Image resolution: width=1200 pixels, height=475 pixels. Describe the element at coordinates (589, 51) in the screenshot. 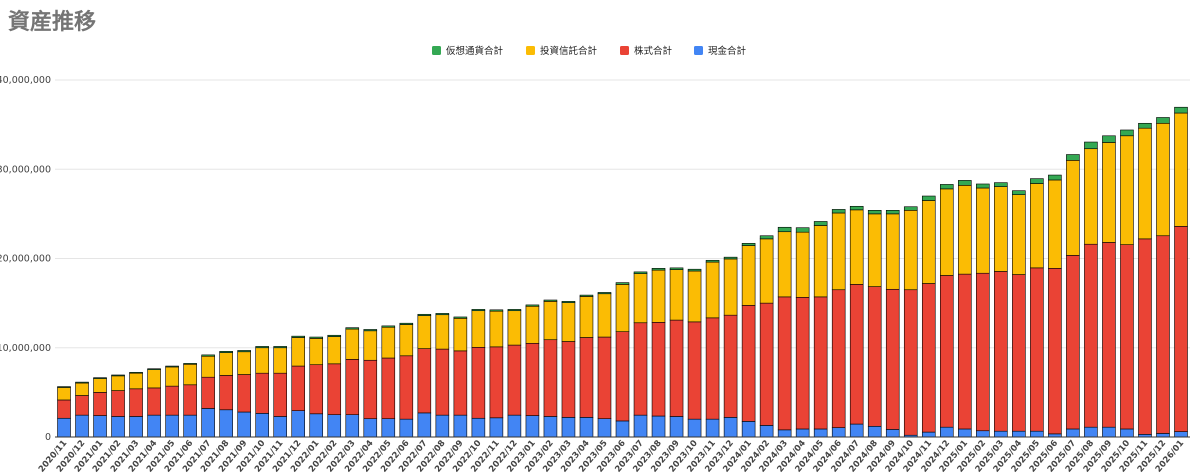

I see `legend: 仮想通貨合計 投資信託合計 株式合計 現金合計` at that location.